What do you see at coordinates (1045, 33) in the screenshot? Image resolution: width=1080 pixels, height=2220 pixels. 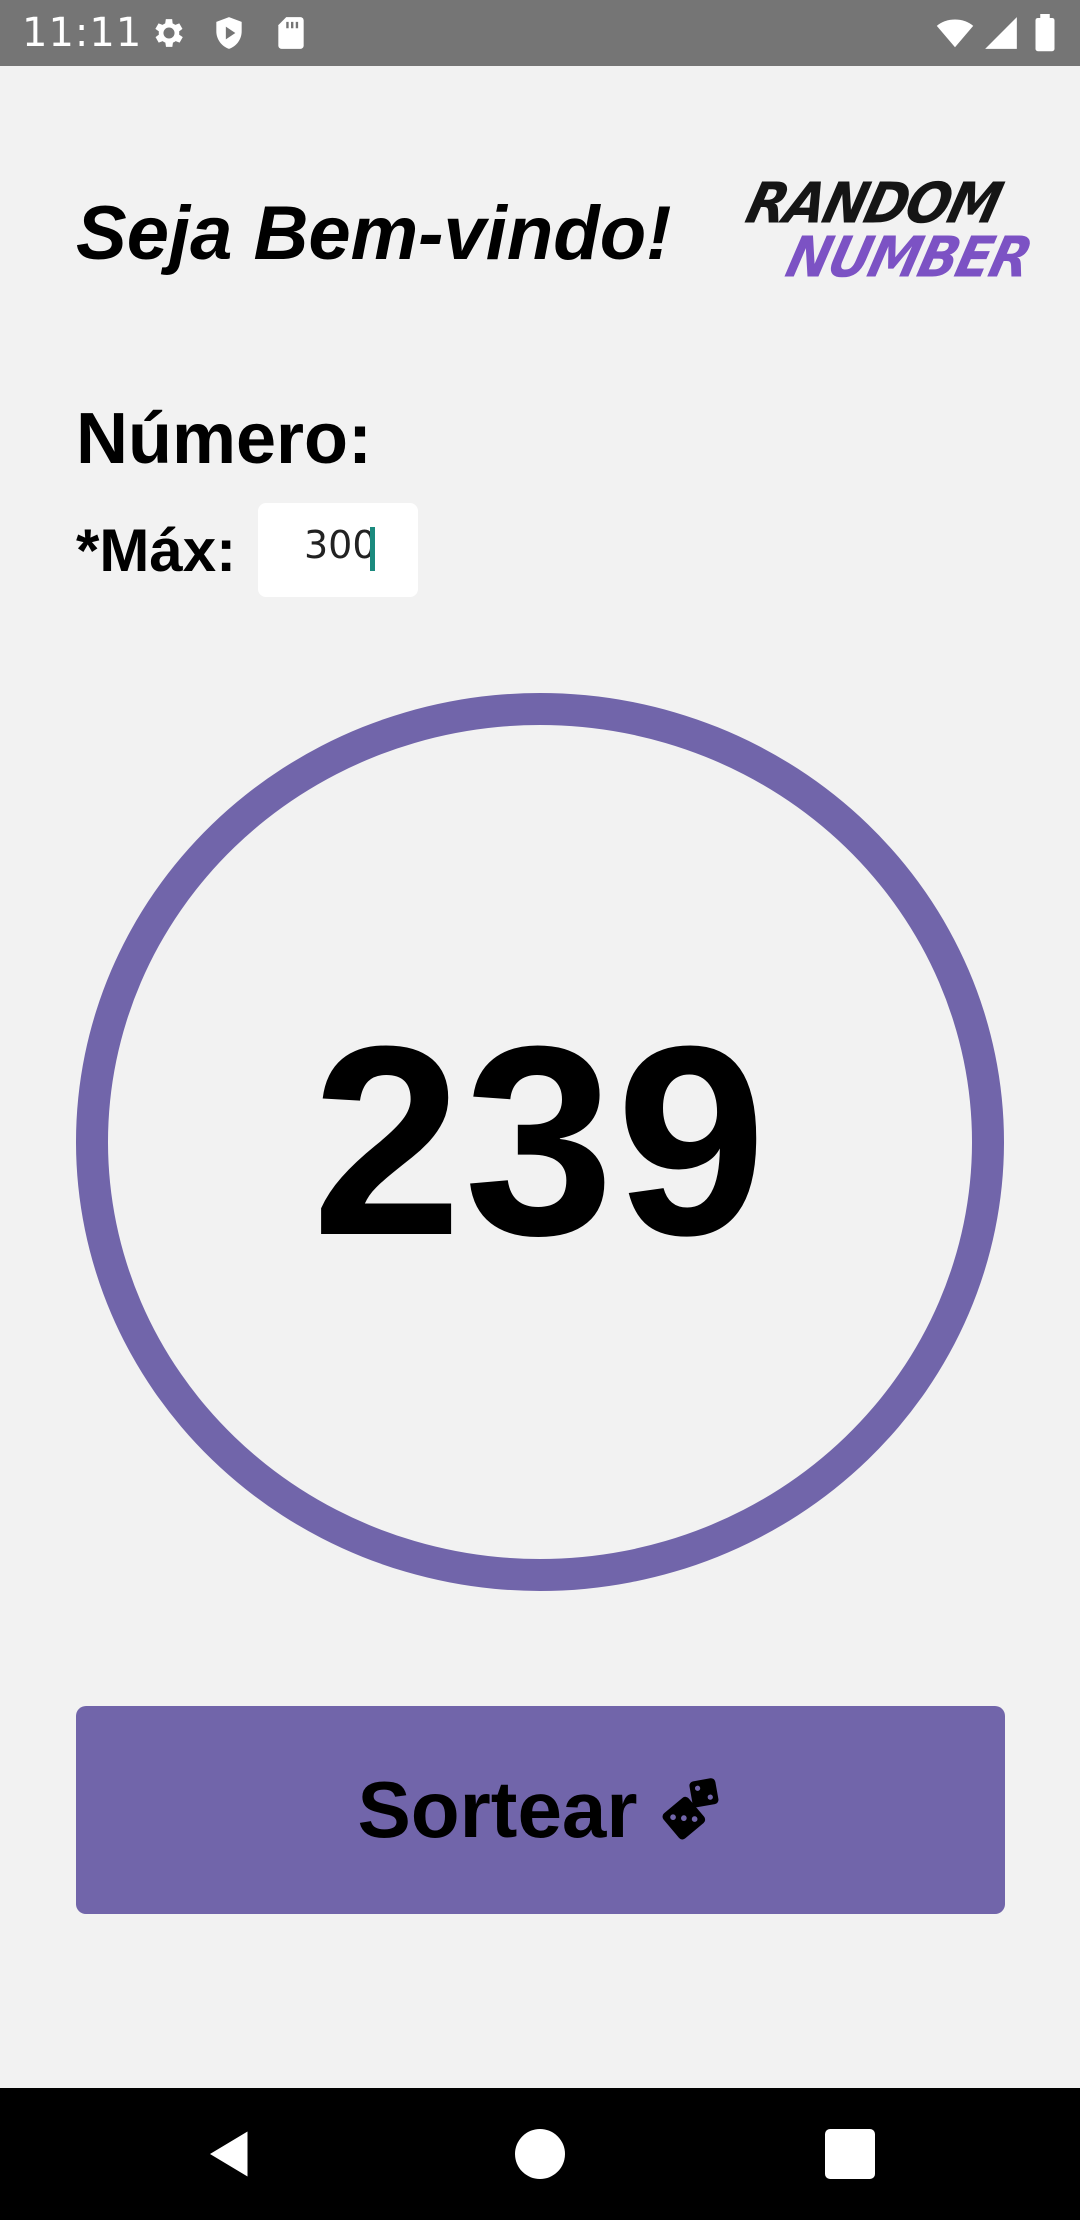 I see `battery-icon` at bounding box center [1045, 33].